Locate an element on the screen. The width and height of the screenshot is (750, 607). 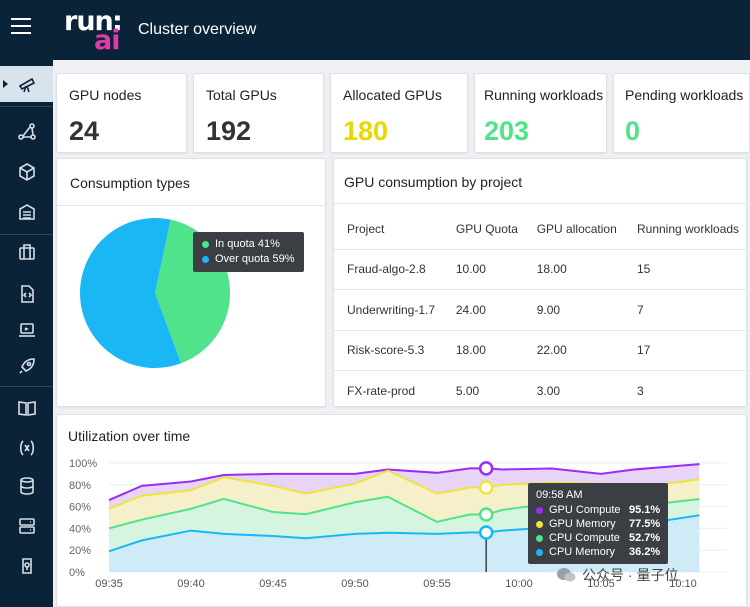
card-title: Utilization over time is located at coordinates (129, 436).